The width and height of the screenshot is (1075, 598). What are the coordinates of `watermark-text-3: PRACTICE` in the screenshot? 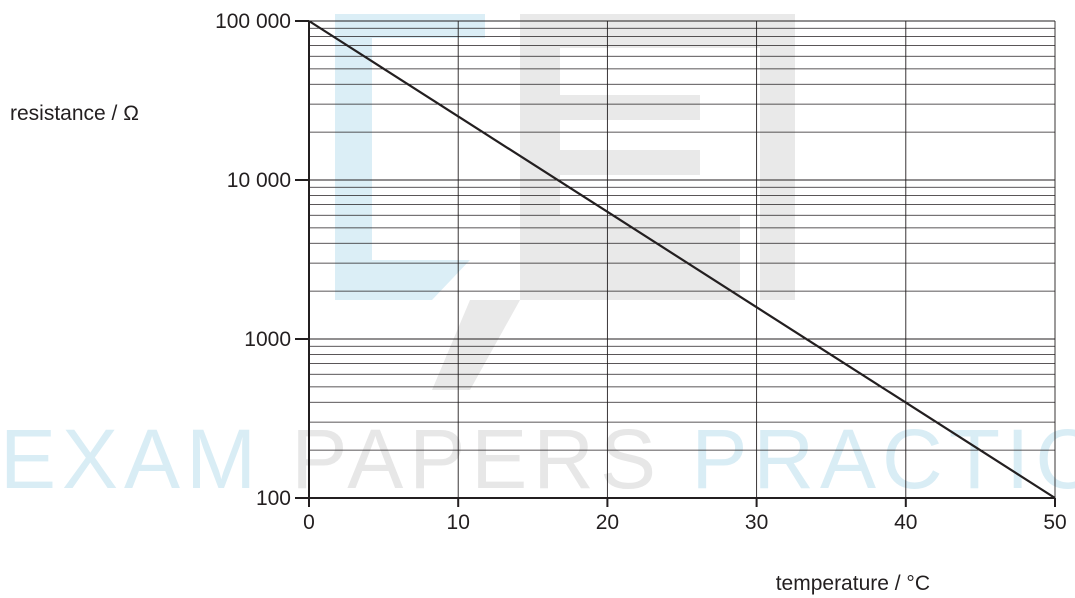 It's located at (883, 459).